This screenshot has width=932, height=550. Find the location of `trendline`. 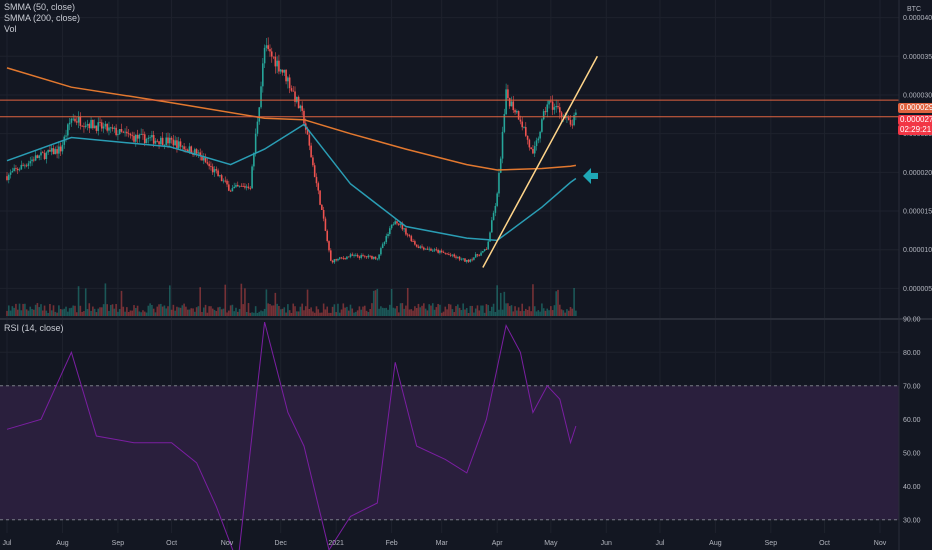

trendline is located at coordinates (540, 161).